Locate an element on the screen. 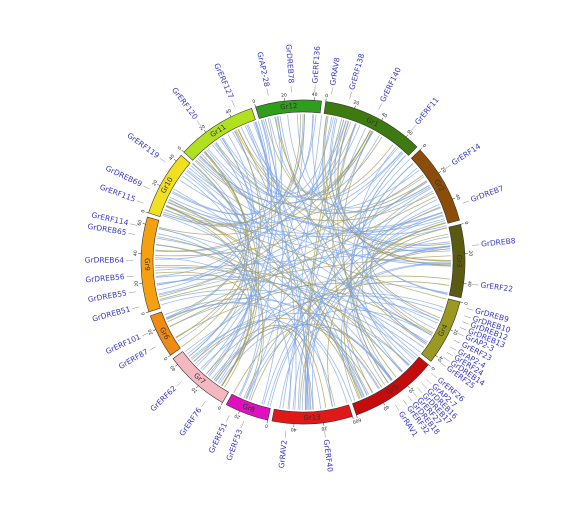 Image resolution: width=567 pixels, height=519 pixels. gene-label: GrERF115 is located at coordinates (117, 192).